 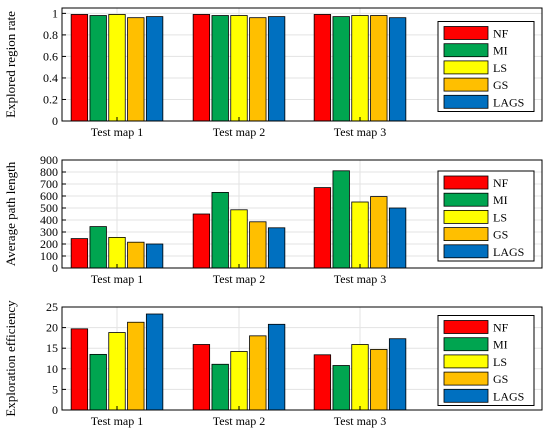 What do you see at coordinates (49, 220) in the screenshot?
I see `y-tick-label: 400` at bounding box center [49, 220].